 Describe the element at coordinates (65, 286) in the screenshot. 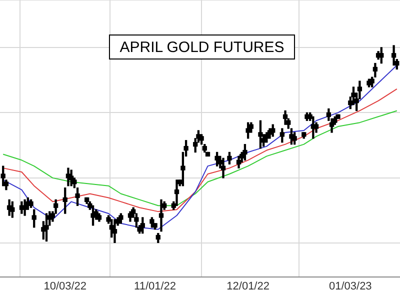

I see `x-tick-label: 10/03/22` at that location.